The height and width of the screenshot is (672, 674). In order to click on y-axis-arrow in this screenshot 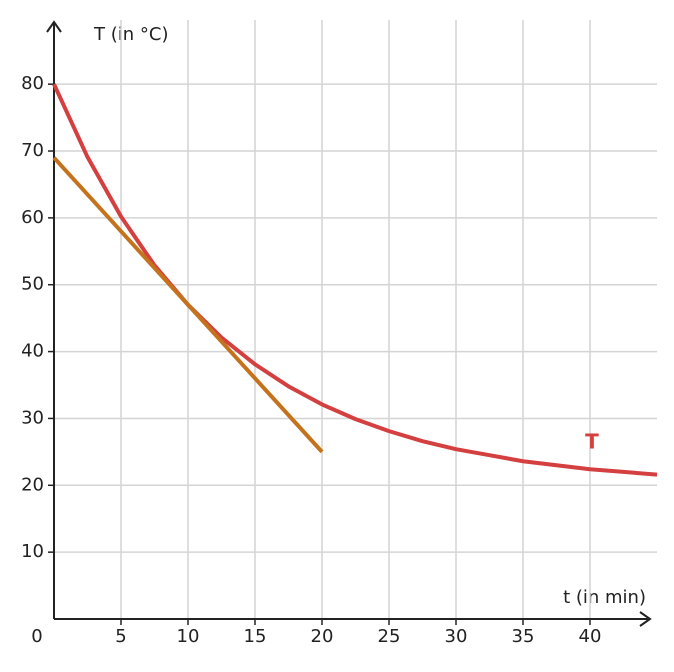, I will do `click(54, 26)`.